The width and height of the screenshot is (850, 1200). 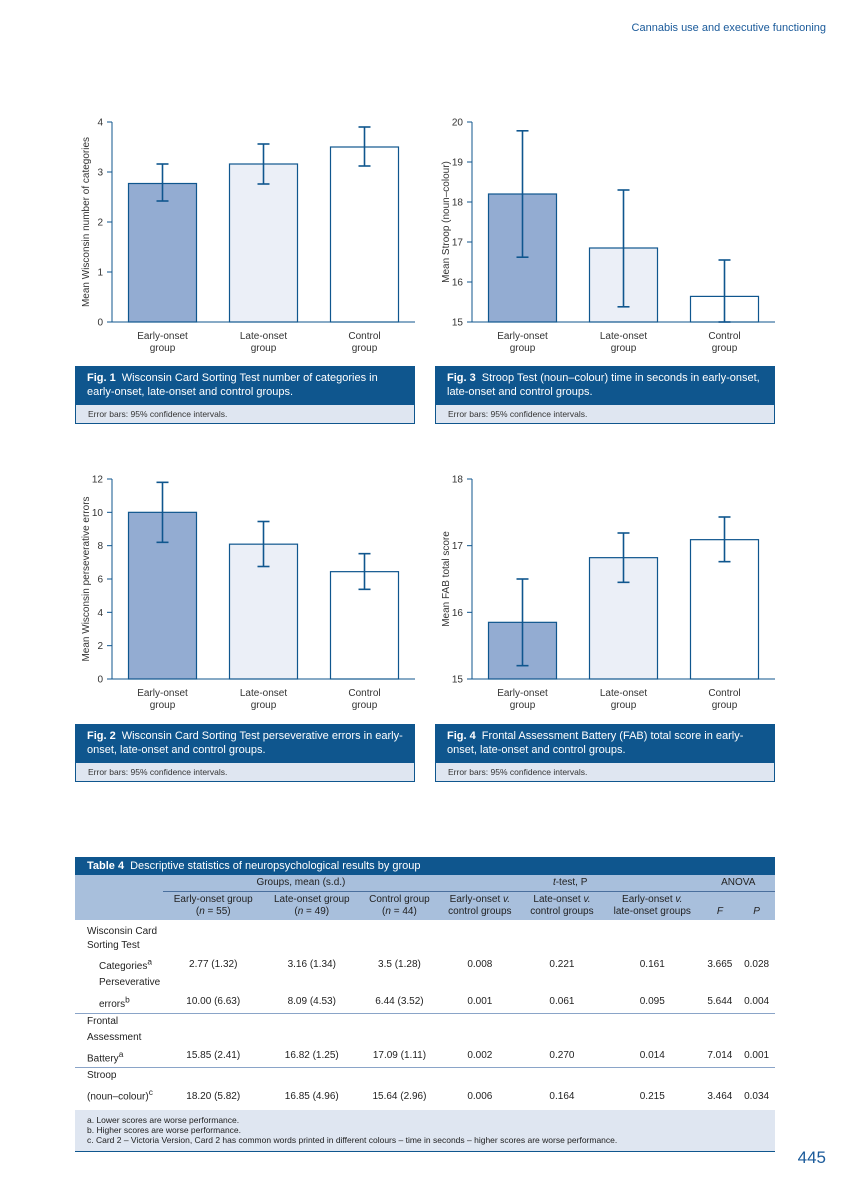 What do you see at coordinates (311, 905) in the screenshot?
I see `col-late-onset: Late-onset group (n = 49)` at bounding box center [311, 905].